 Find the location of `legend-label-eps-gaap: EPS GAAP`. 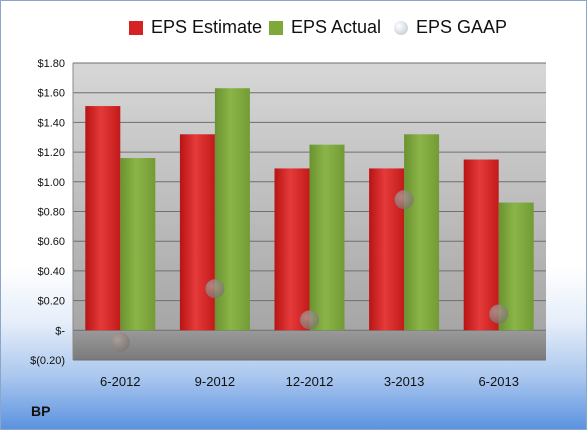

legend-label-eps-gaap: EPS GAAP is located at coordinates (462, 27).